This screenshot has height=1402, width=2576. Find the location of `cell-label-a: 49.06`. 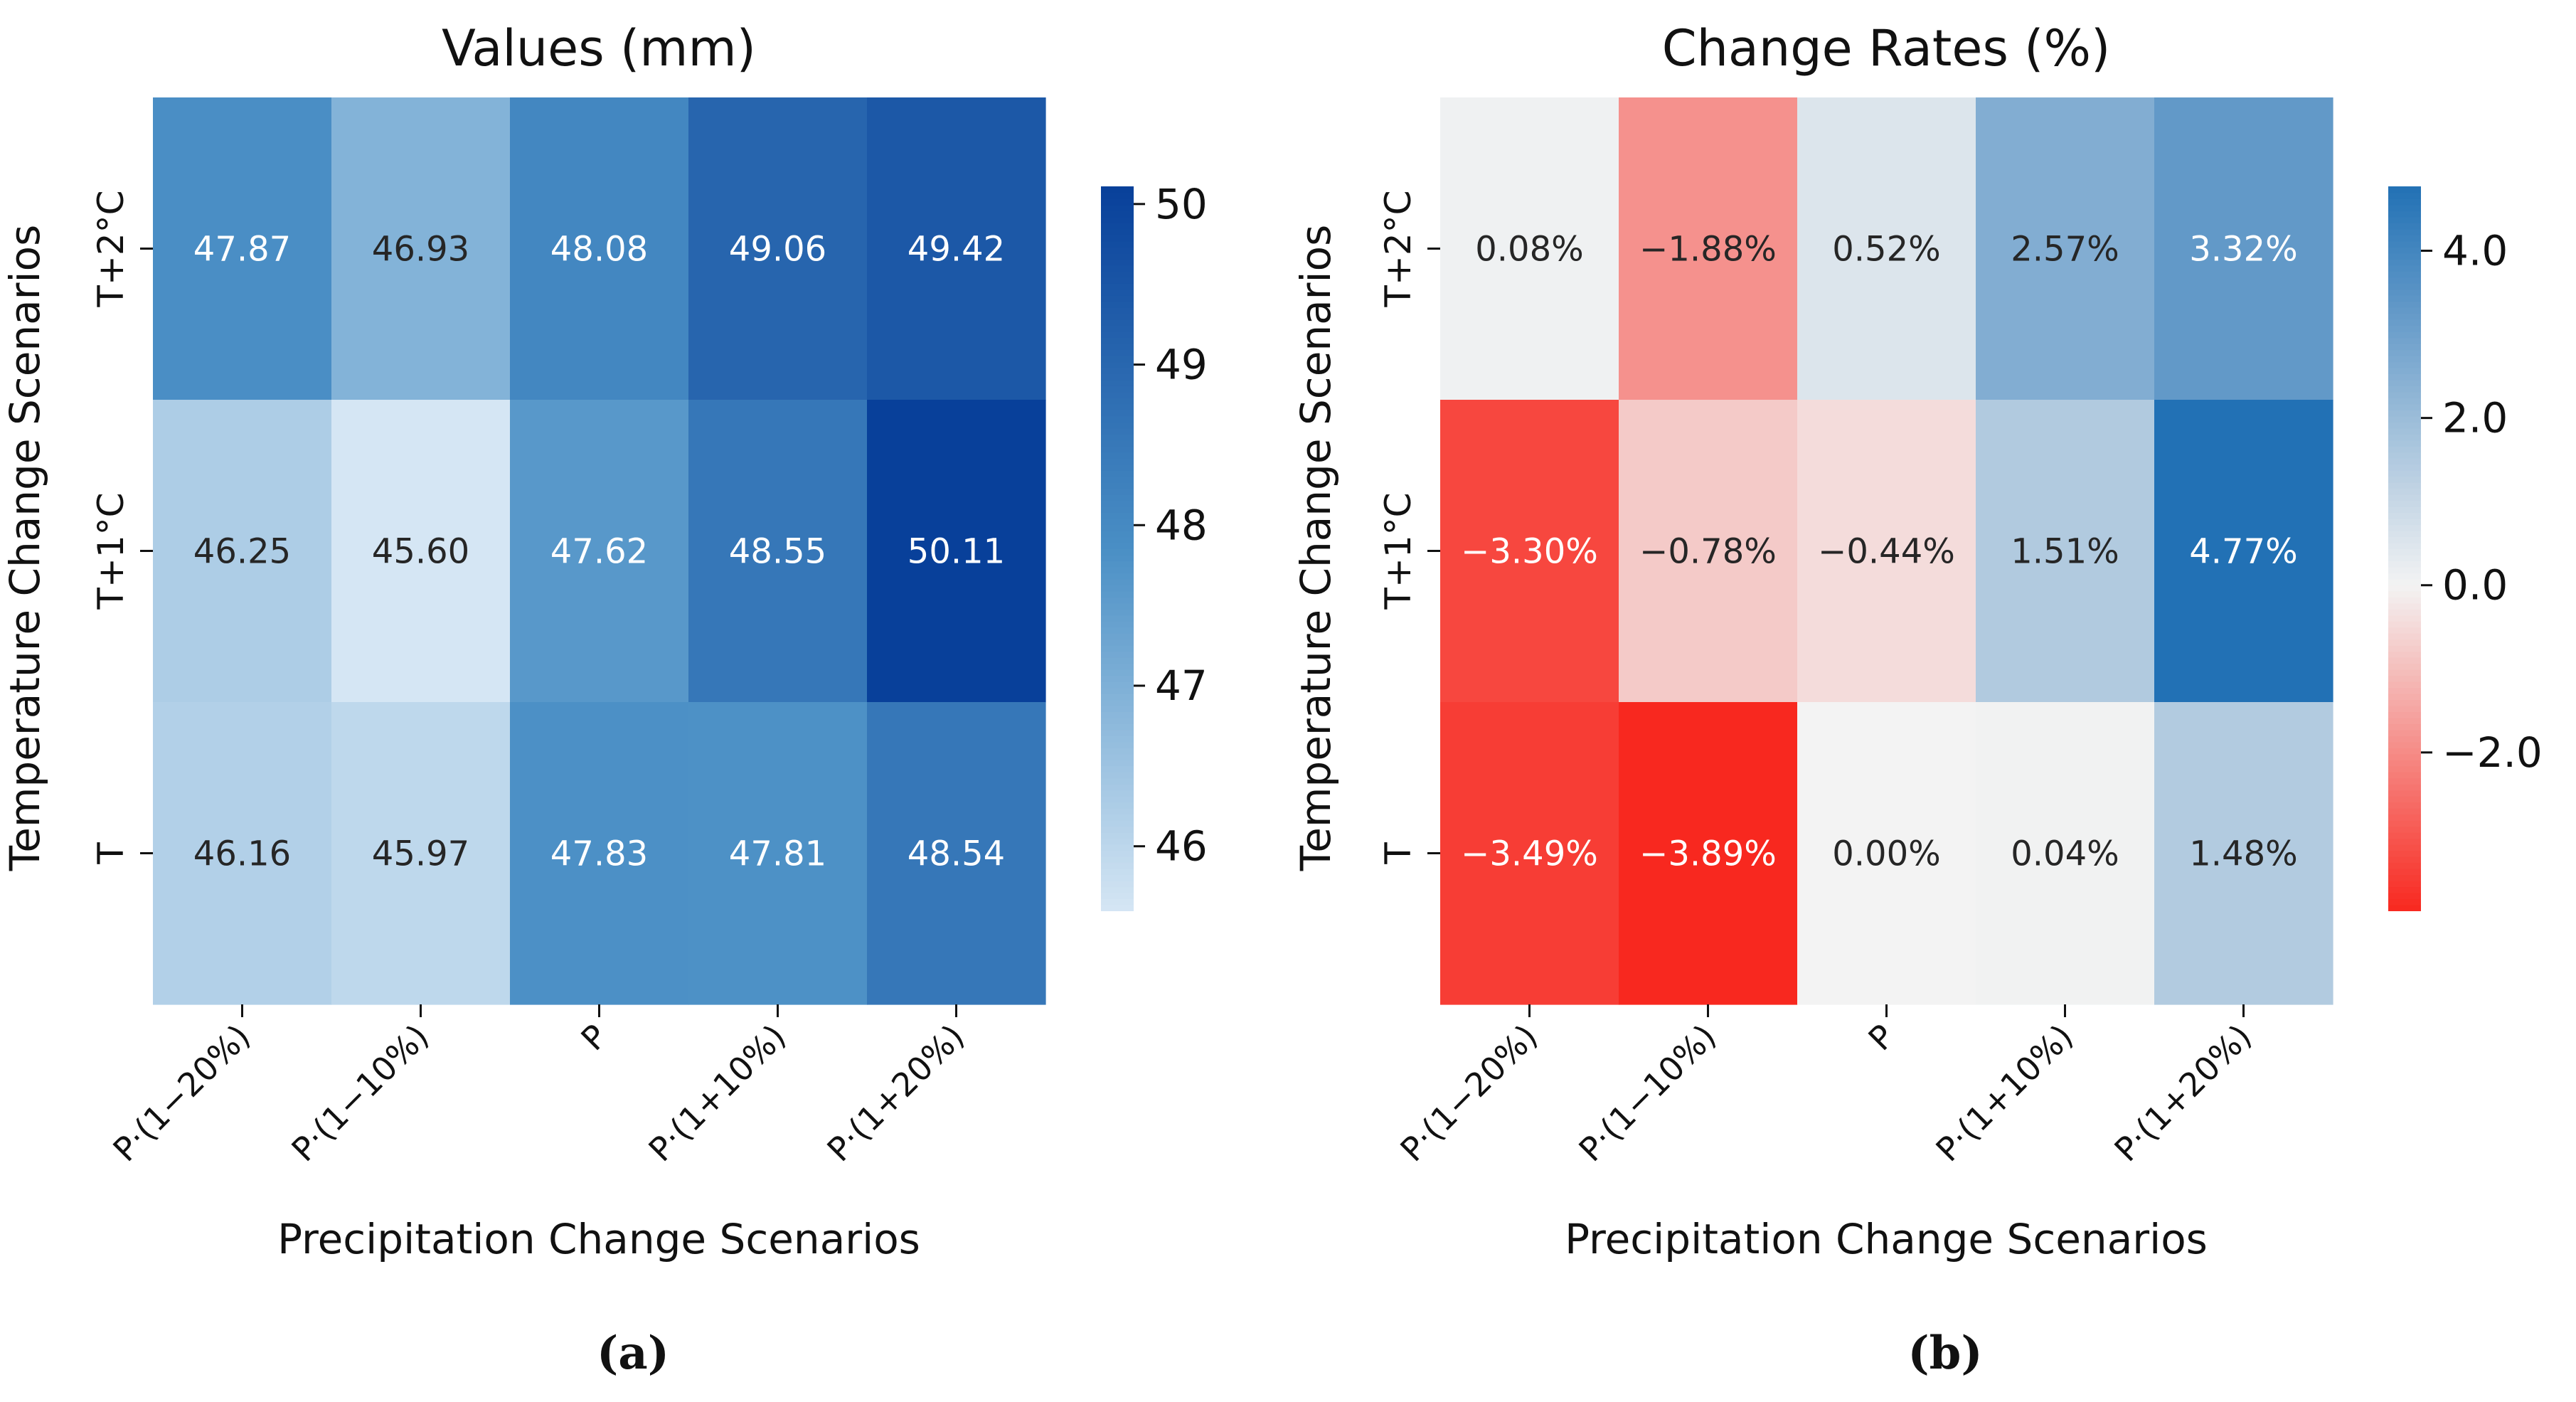

cell-label-a: 49.06 is located at coordinates (777, 250).